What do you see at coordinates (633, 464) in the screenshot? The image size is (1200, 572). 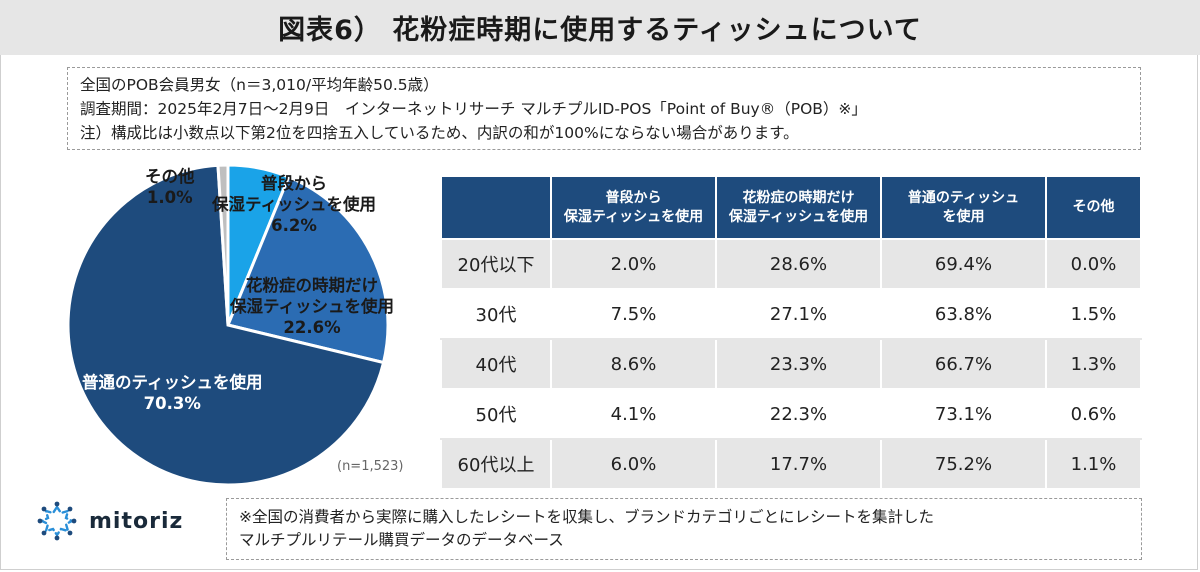 I see `cell-daily-moist: 6.0%` at bounding box center [633, 464].